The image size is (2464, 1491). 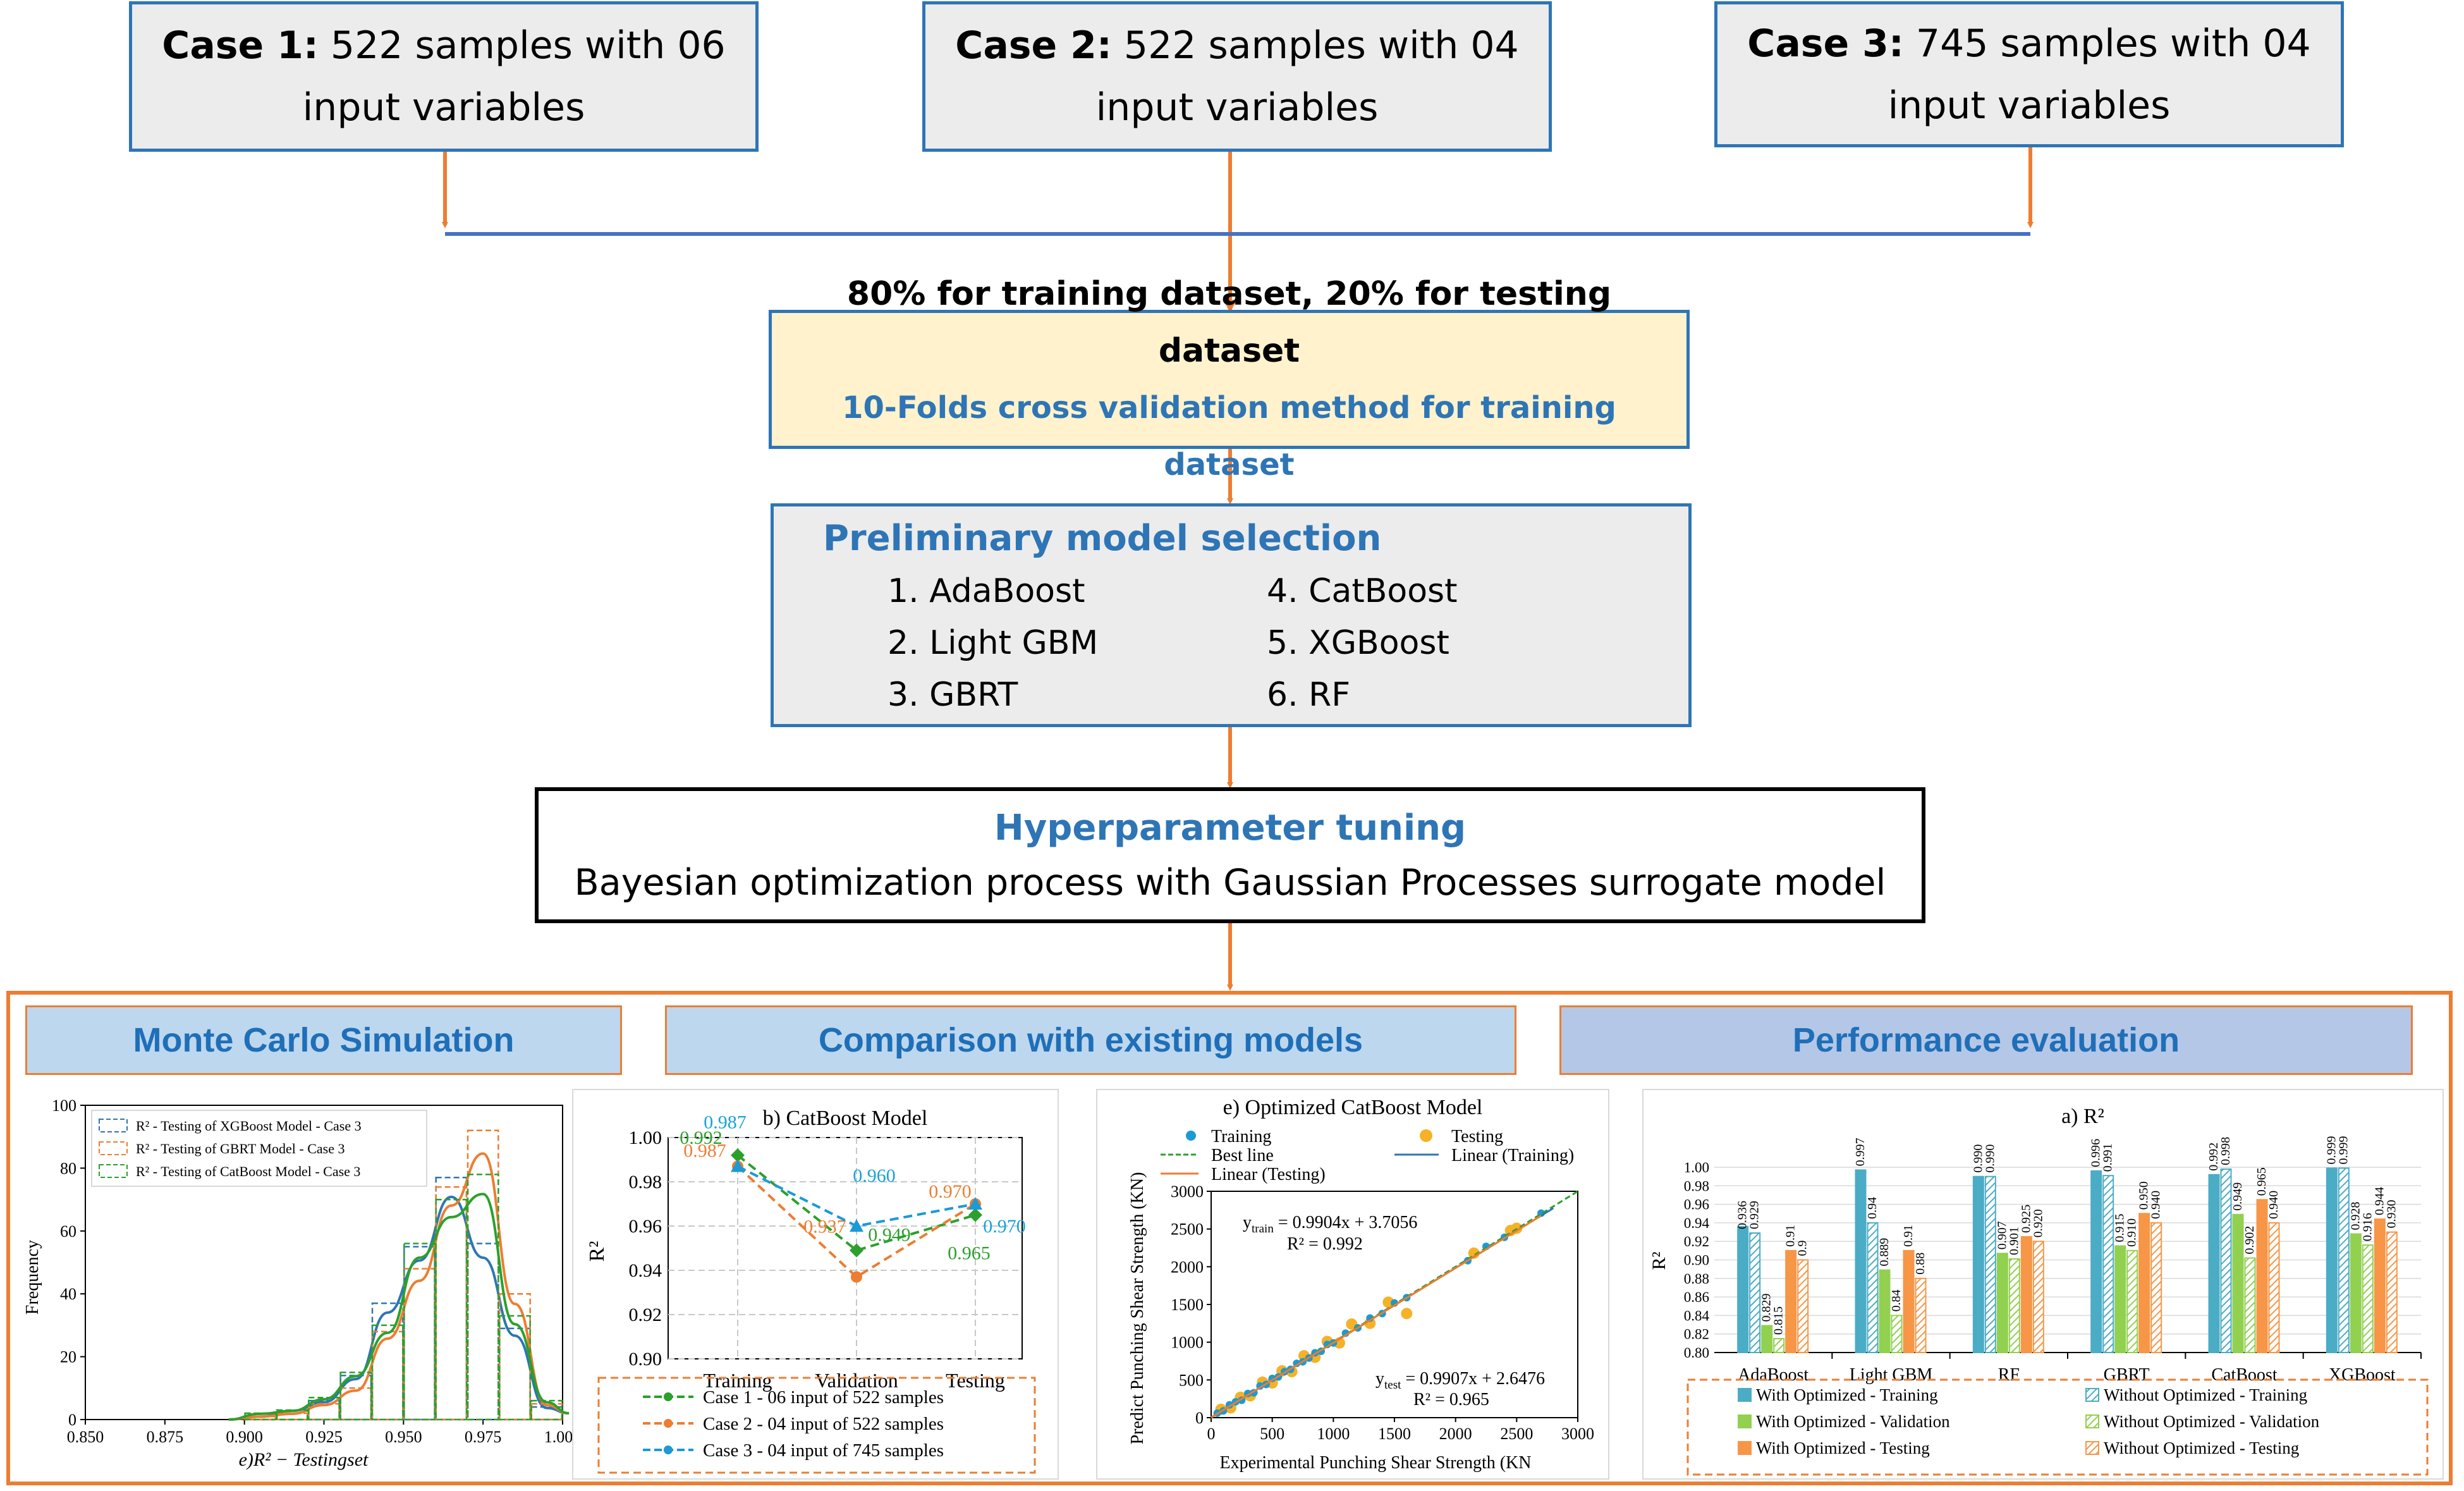 What do you see at coordinates (1577, 1434) in the screenshot?
I see `scatter-xtick-label: 3000` at bounding box center [1577, 1434].